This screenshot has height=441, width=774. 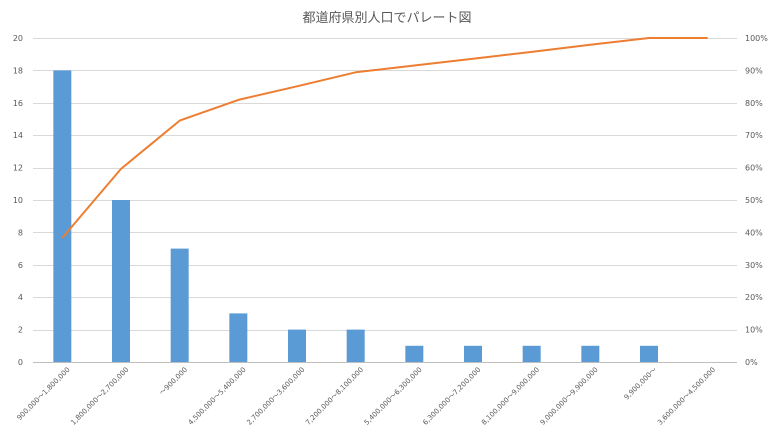 I want to click on y-tick-label: 2, so click(x=20, y=330).